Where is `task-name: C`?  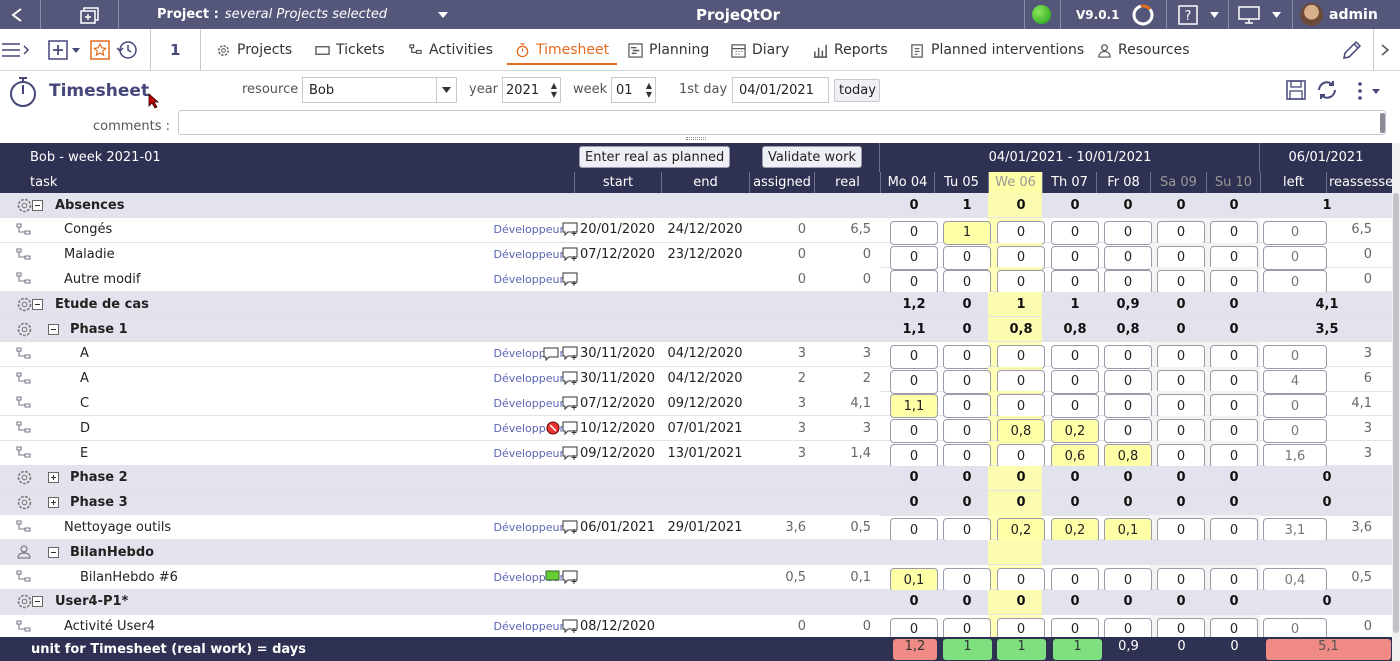 task-name: C is located at coordinates (85, 403).